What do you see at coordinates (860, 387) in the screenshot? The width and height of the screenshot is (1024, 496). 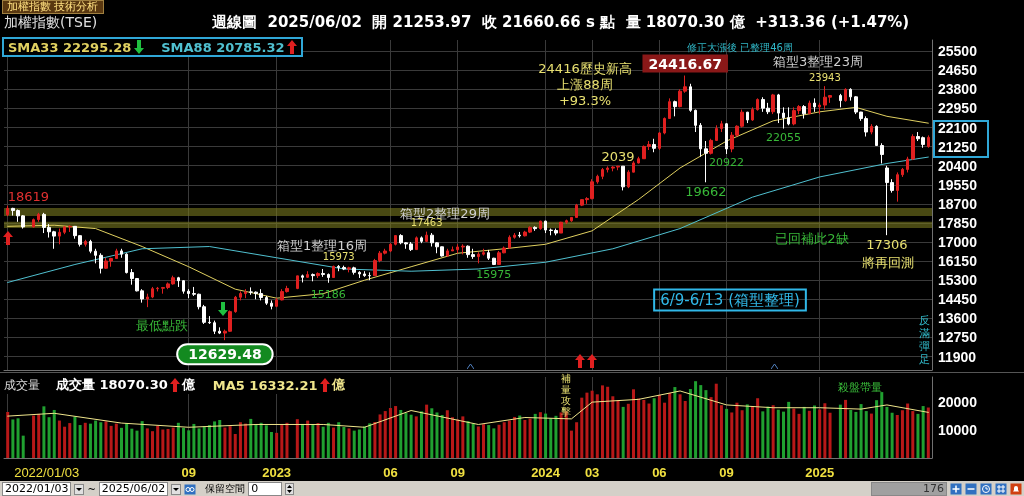 I see `annotation: 殺盤帶量` at bounding box center [860, 387].